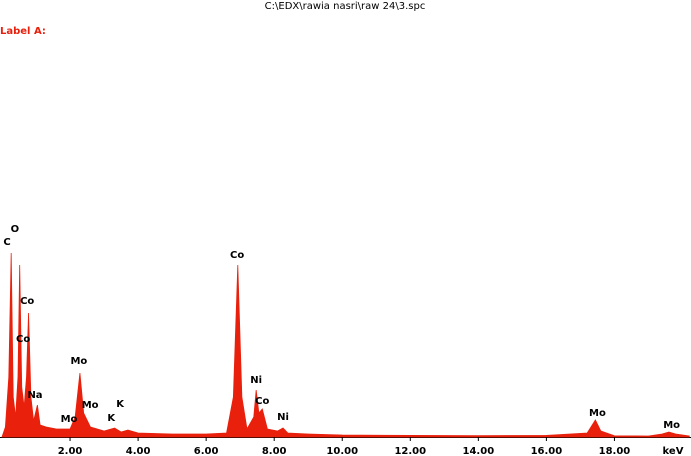 The height and width of the screenshot is (456, 691). Describe the element at coordinates (206, 451) in the screenshot. I see `x-tick-label: 6.00` at that location.